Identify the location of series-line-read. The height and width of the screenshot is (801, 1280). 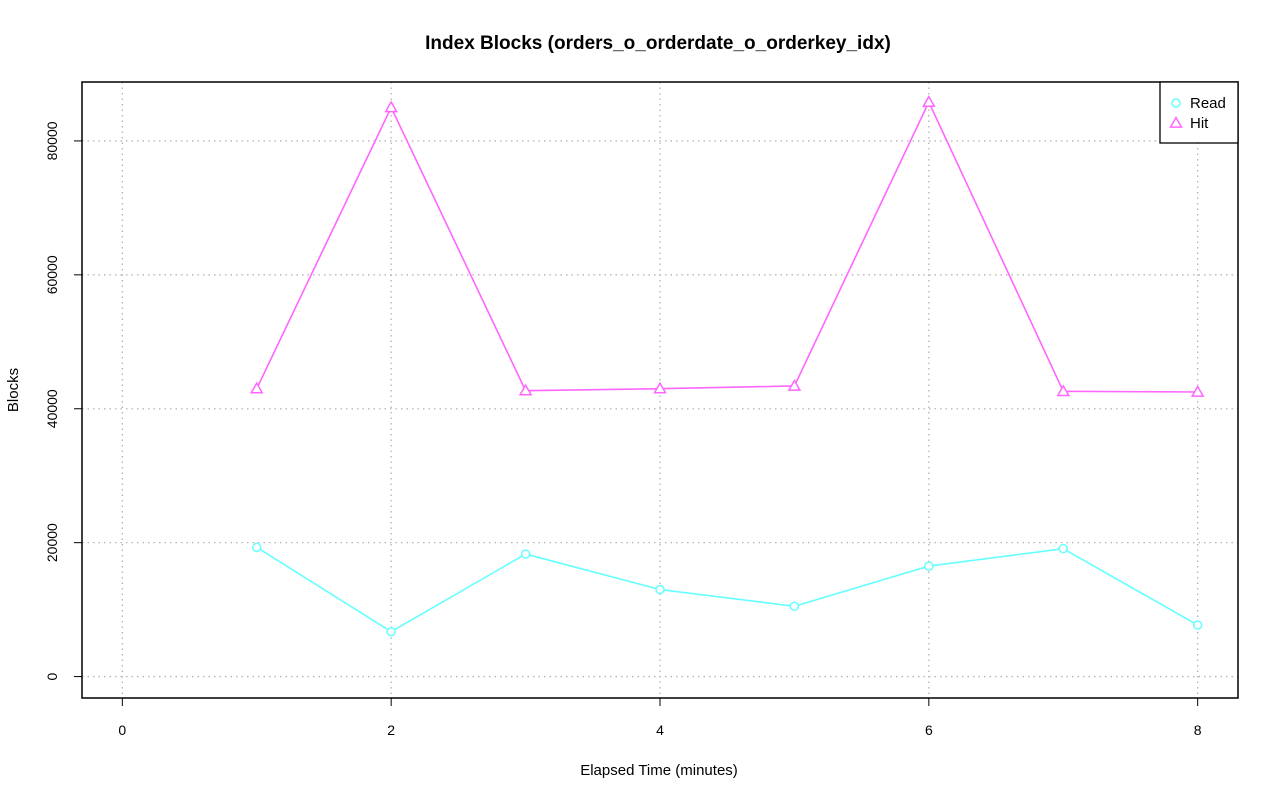
(727, 589).